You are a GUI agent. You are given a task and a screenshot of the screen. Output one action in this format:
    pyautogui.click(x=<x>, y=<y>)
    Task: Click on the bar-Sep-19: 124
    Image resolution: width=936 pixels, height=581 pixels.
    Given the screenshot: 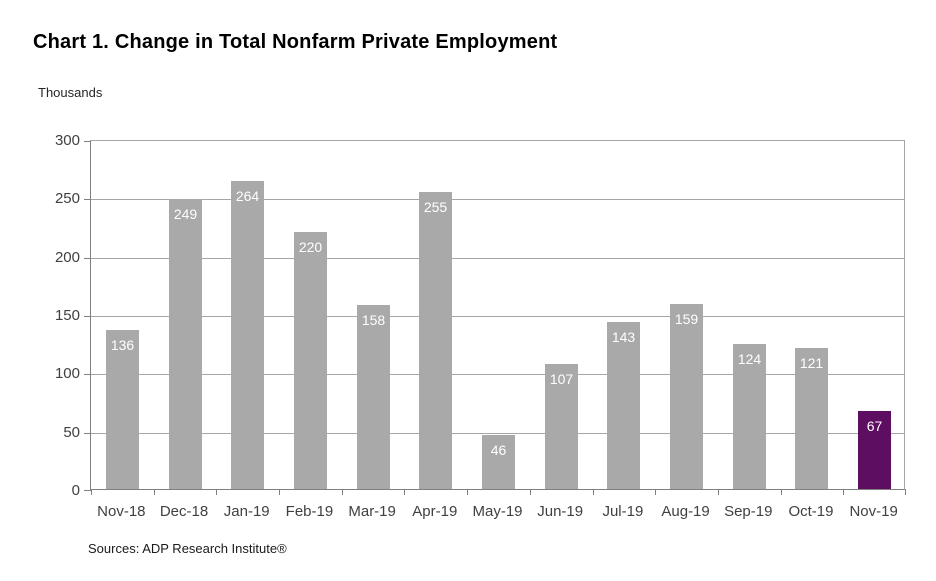 What is the action you would take?
    pyautogui.click(x=749, y=416)
    